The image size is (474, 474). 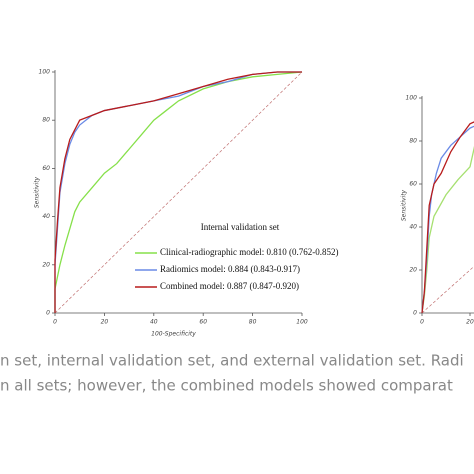 I want to click on legend-title: Internal validation set, so click(x=240, y=227).